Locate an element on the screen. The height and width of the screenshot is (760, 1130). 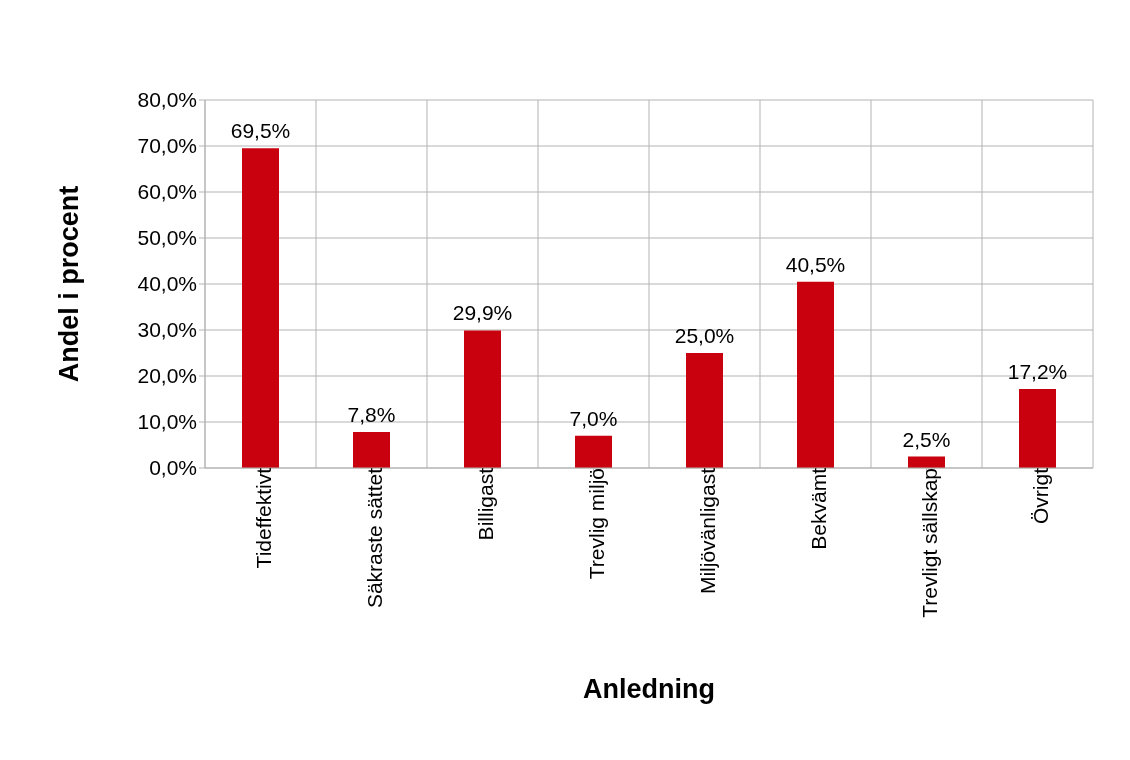
data-label: 29,9% is located at coordinates (482, 313).